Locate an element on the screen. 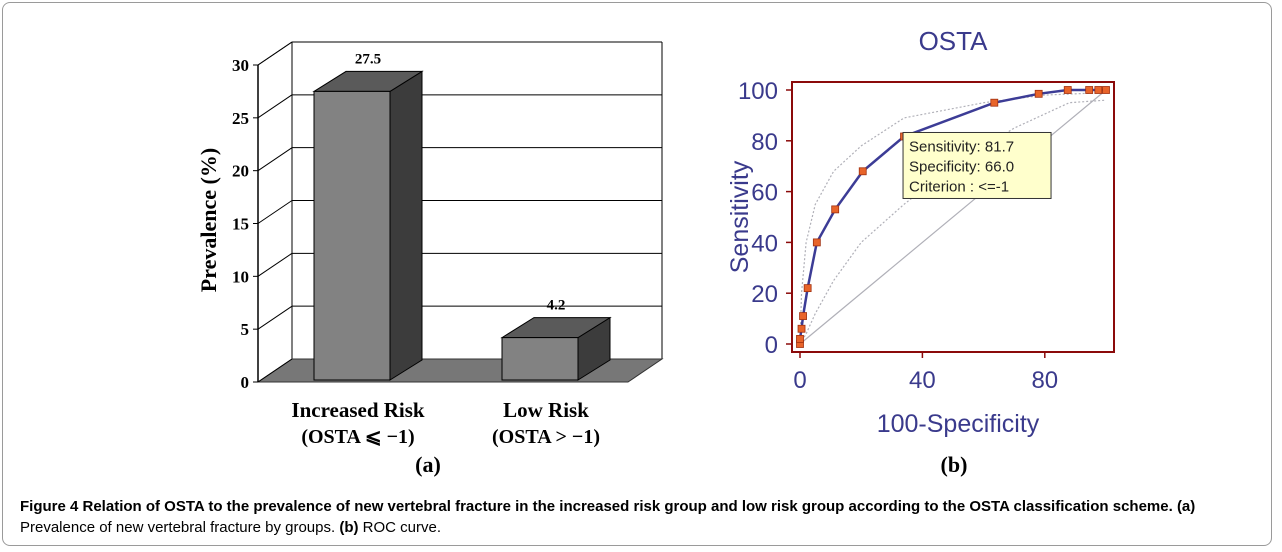 This screenshot has width=1282, height=552. roc-plot-frame is located at coordinates (953, 217).